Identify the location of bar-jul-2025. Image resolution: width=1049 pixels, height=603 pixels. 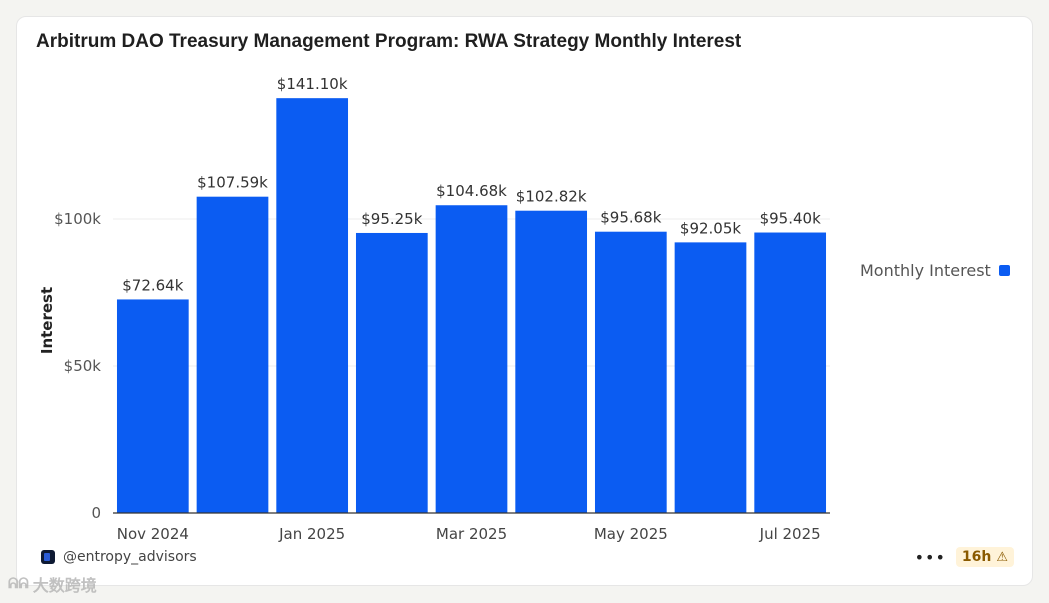
(790, 373).